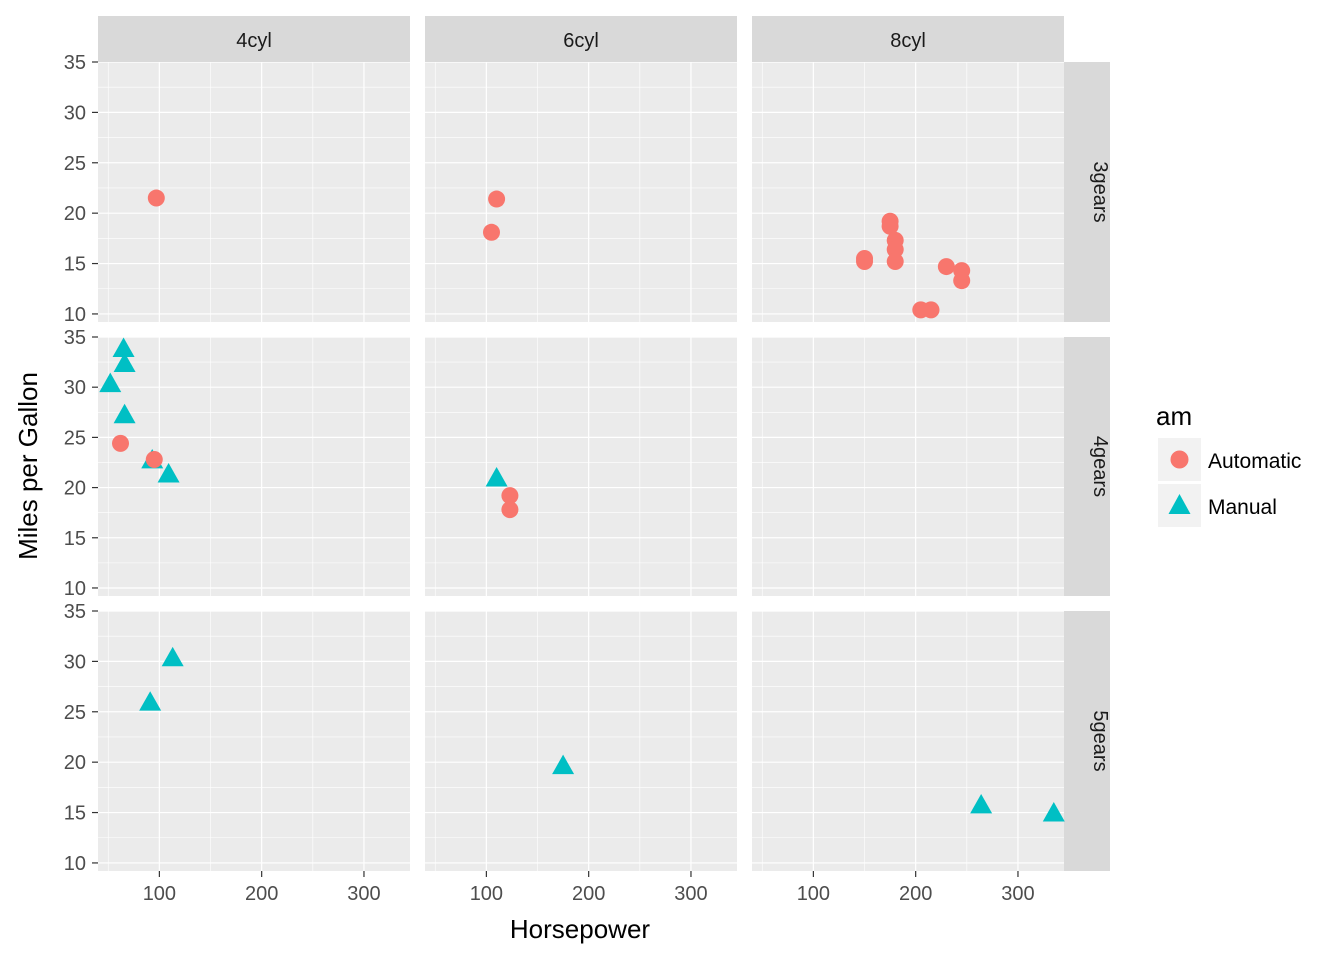  I want to click on panel-4cyl-3gears, so click(254, 191).